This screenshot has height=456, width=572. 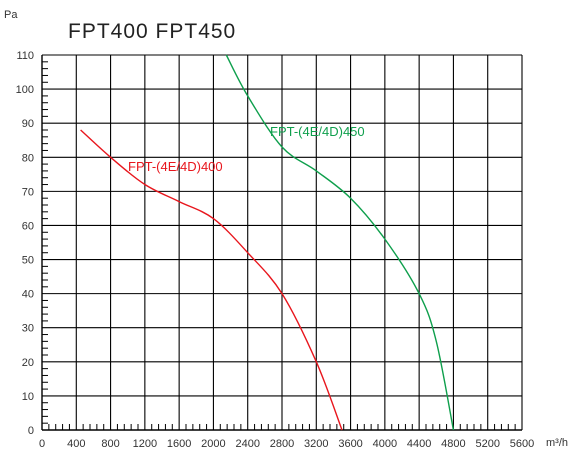 What do you see at coordinates (25, 56) in the screenshot?
I see `y-tick-label: 110` at bounding box center [25, 56].